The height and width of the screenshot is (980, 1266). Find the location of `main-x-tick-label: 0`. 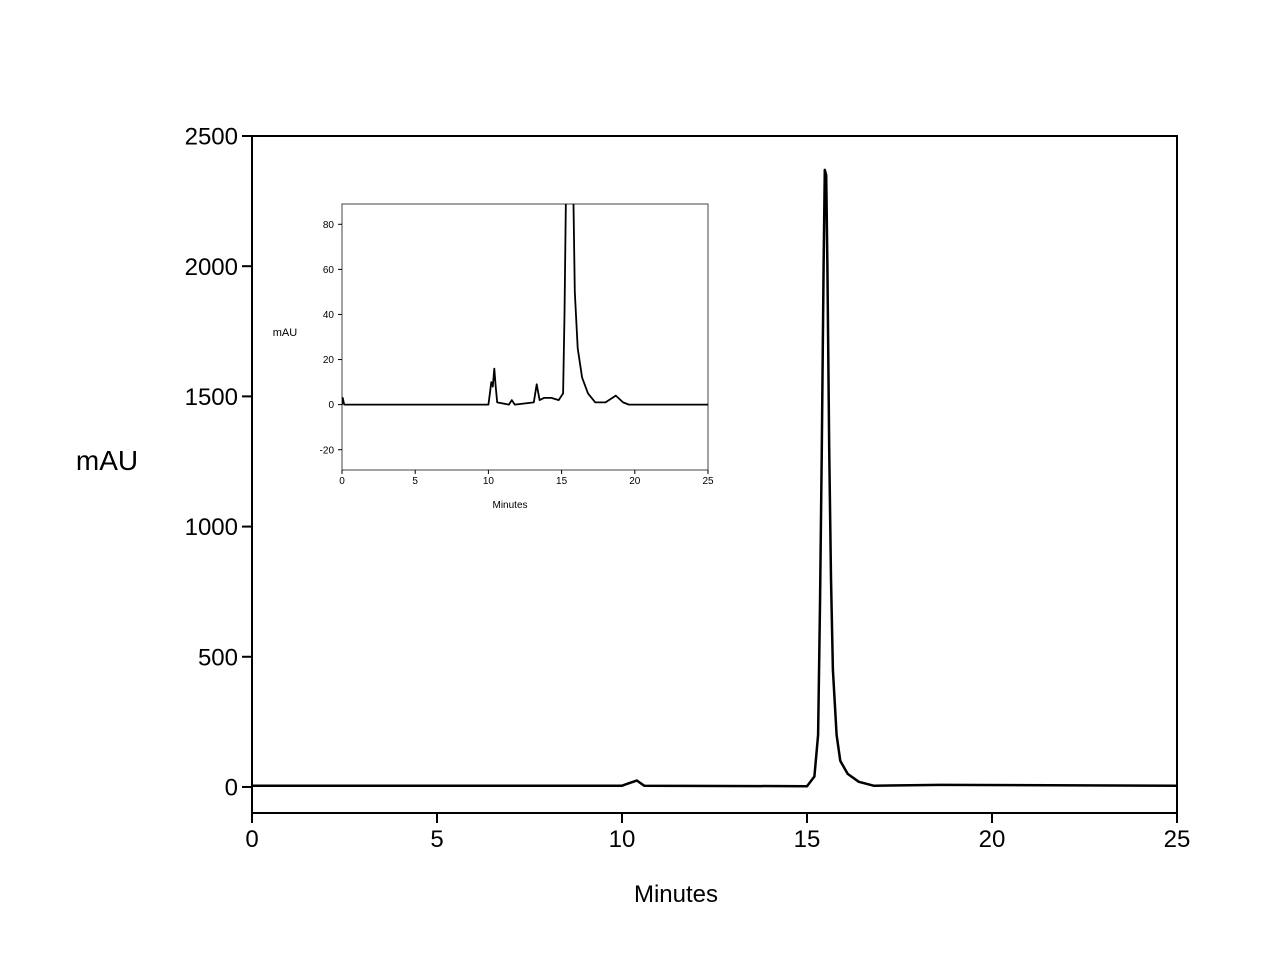

main-x-tick-label: 0 is located at coordinates (251, 839).